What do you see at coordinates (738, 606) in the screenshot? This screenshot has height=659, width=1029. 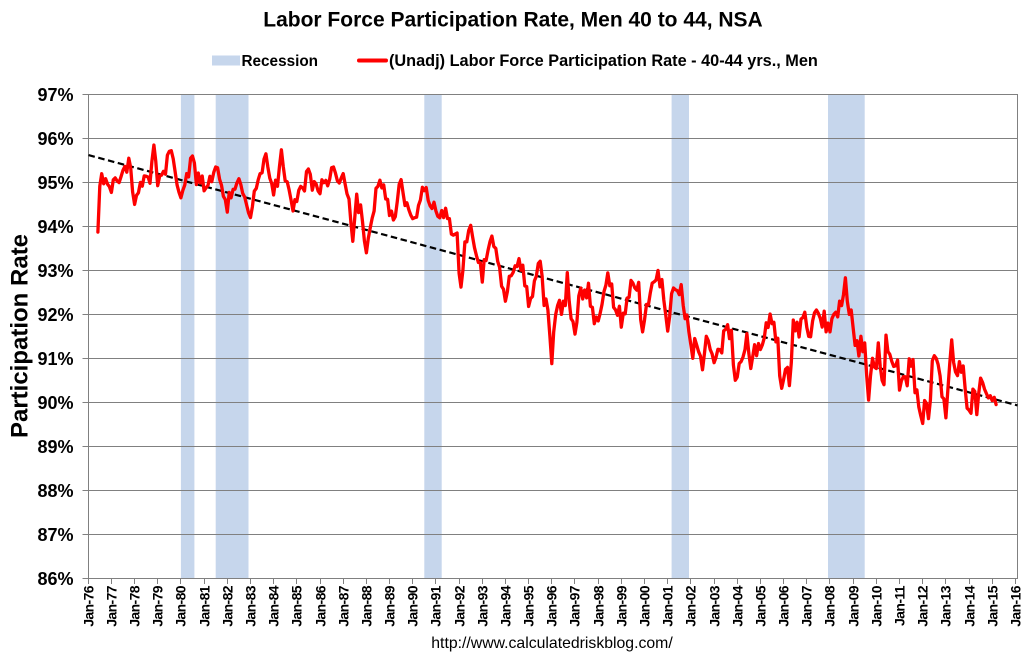 I see `svg-text: Jan-04` at bounding box center [738, 606].